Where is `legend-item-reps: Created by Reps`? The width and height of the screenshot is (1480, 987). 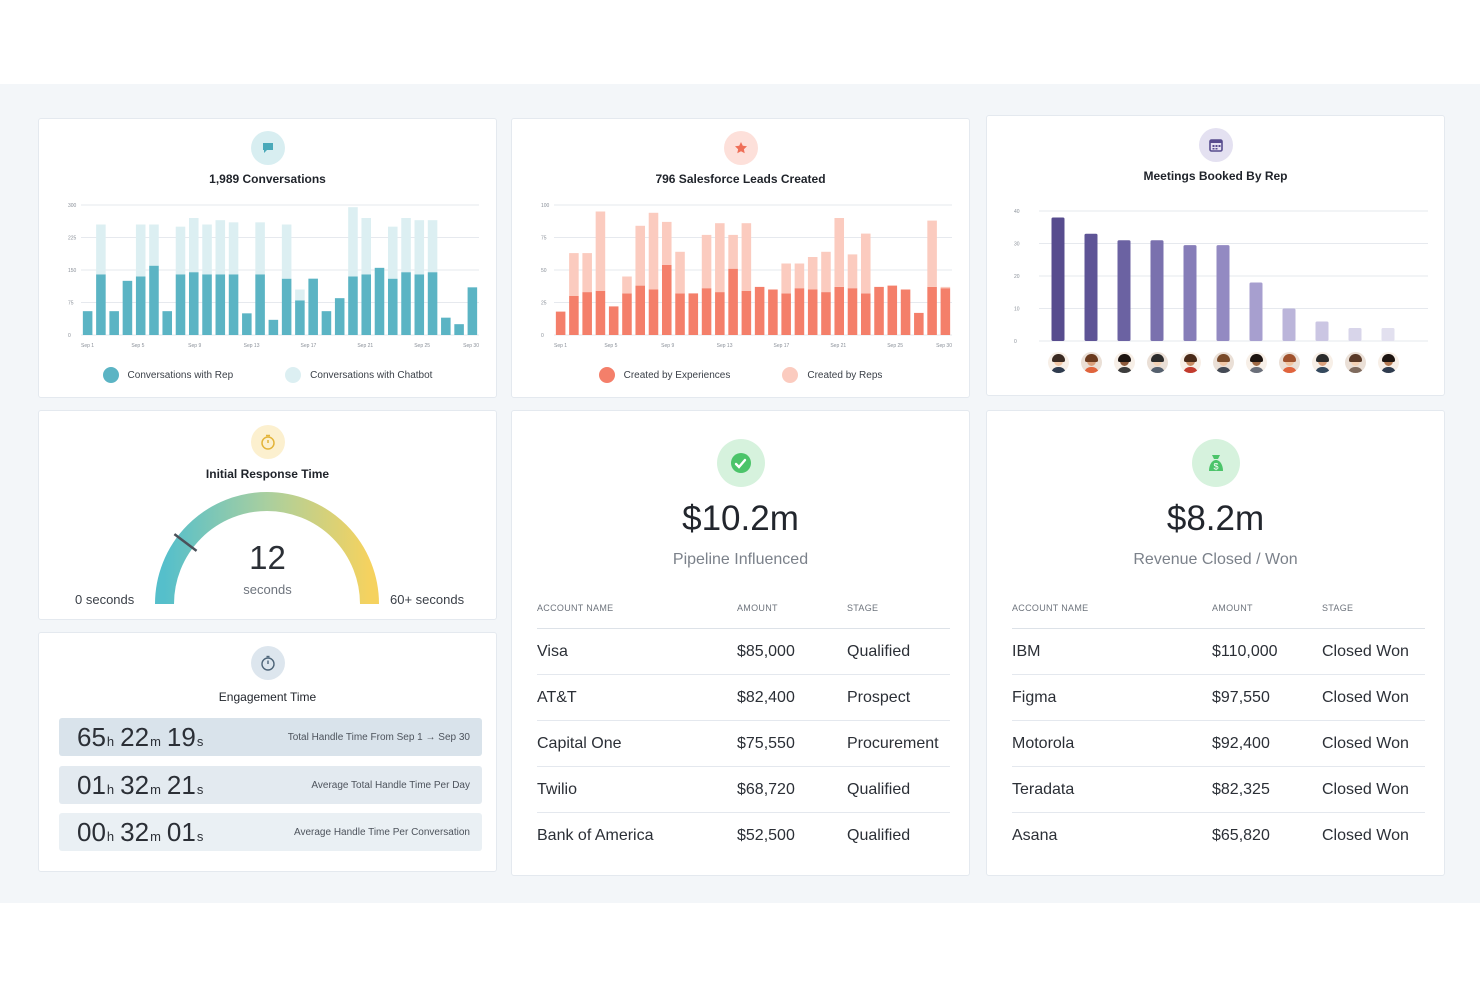
legend-item-reps: Created by Reps is located at coordinates (832, 375).